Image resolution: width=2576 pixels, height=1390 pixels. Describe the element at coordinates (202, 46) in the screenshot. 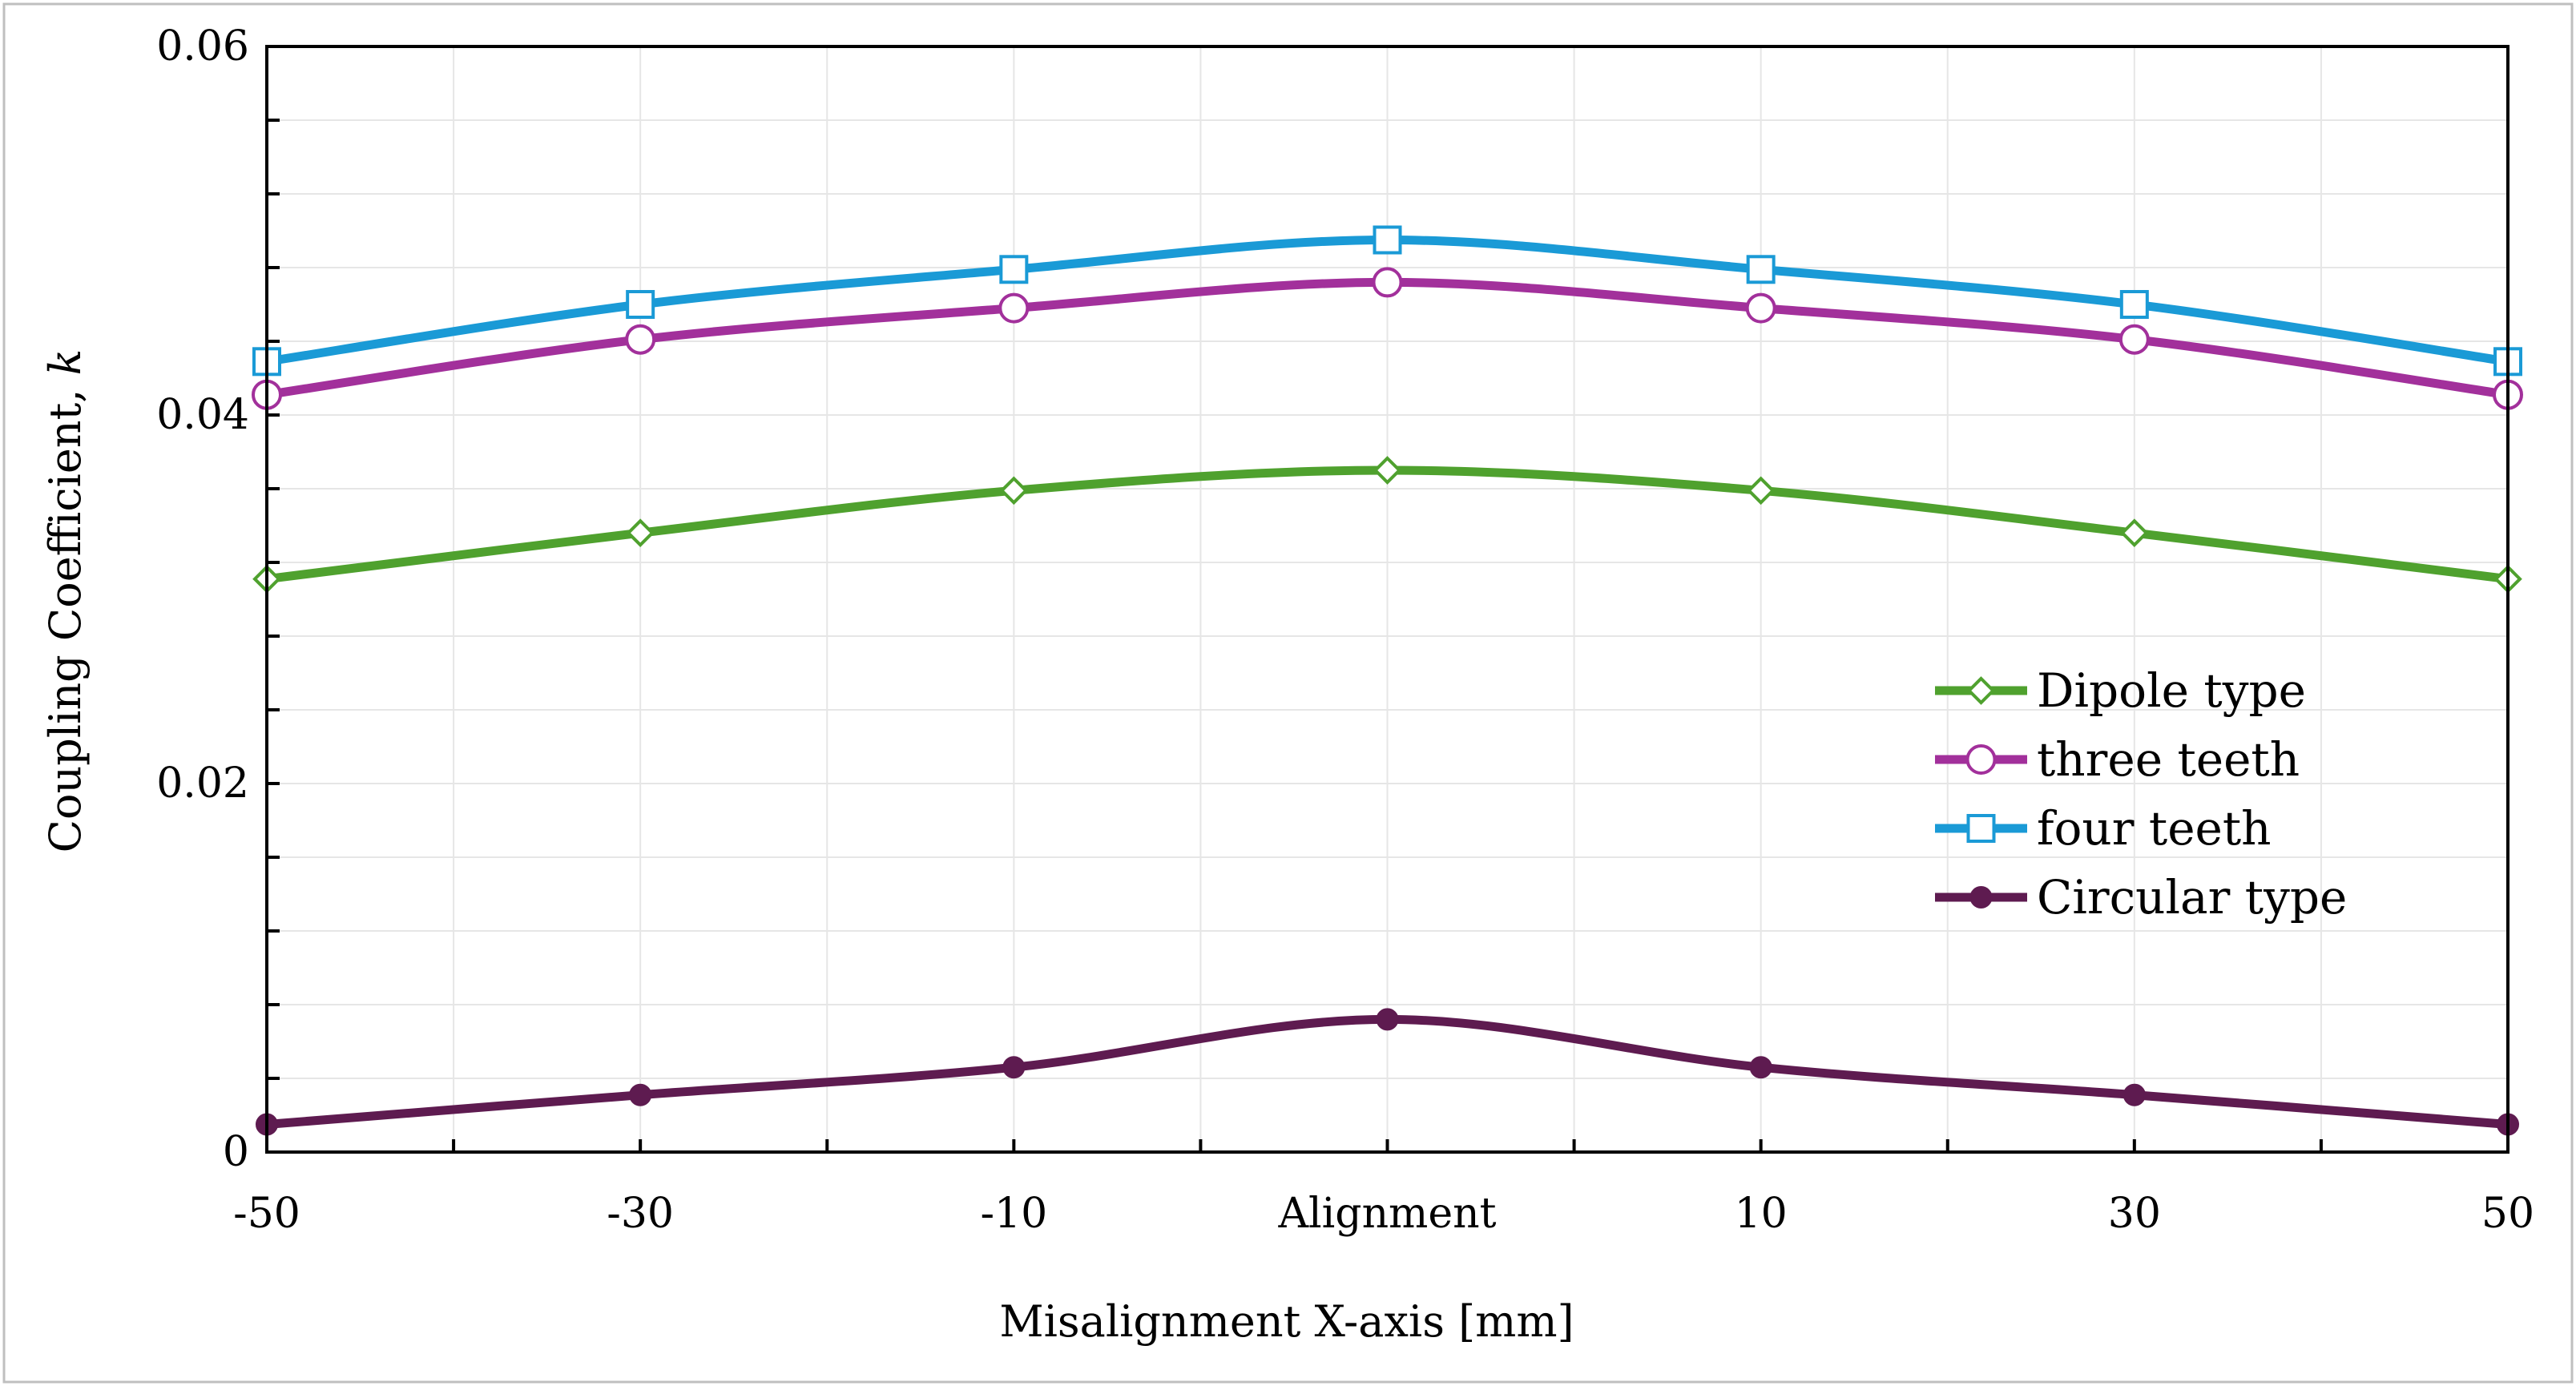

I see `y-tick-label: 0.06` at that location.